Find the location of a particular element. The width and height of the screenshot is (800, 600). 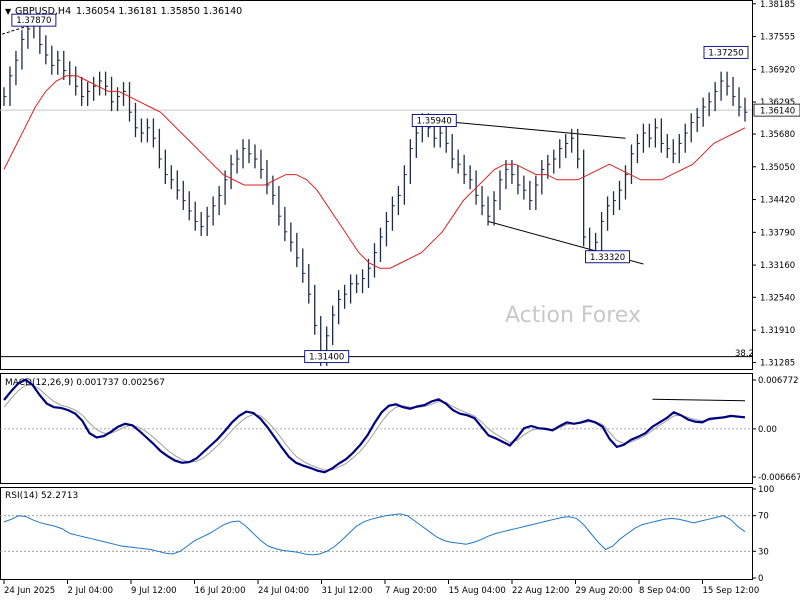

price-tick-label: 1.36295 is located at coordinates (777, 103).